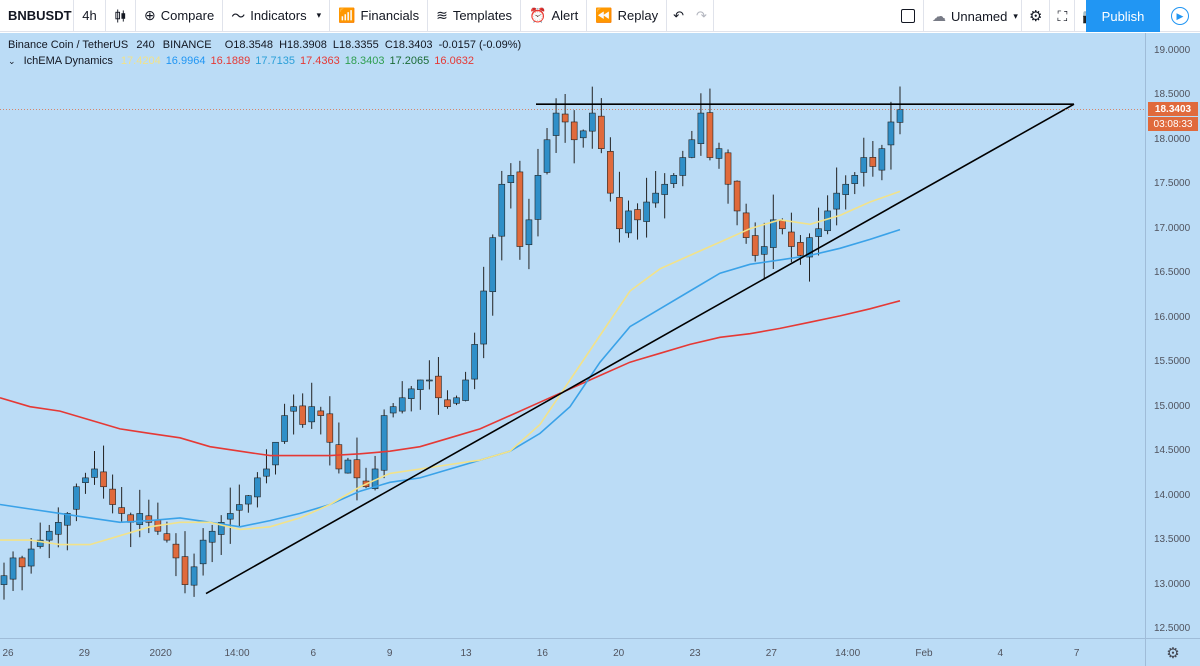 This screenshot has height=666, width=1200. Describe the element at coordinates (408, 45) in the screenshot. I see `legend-close: C18.3403` at that location.